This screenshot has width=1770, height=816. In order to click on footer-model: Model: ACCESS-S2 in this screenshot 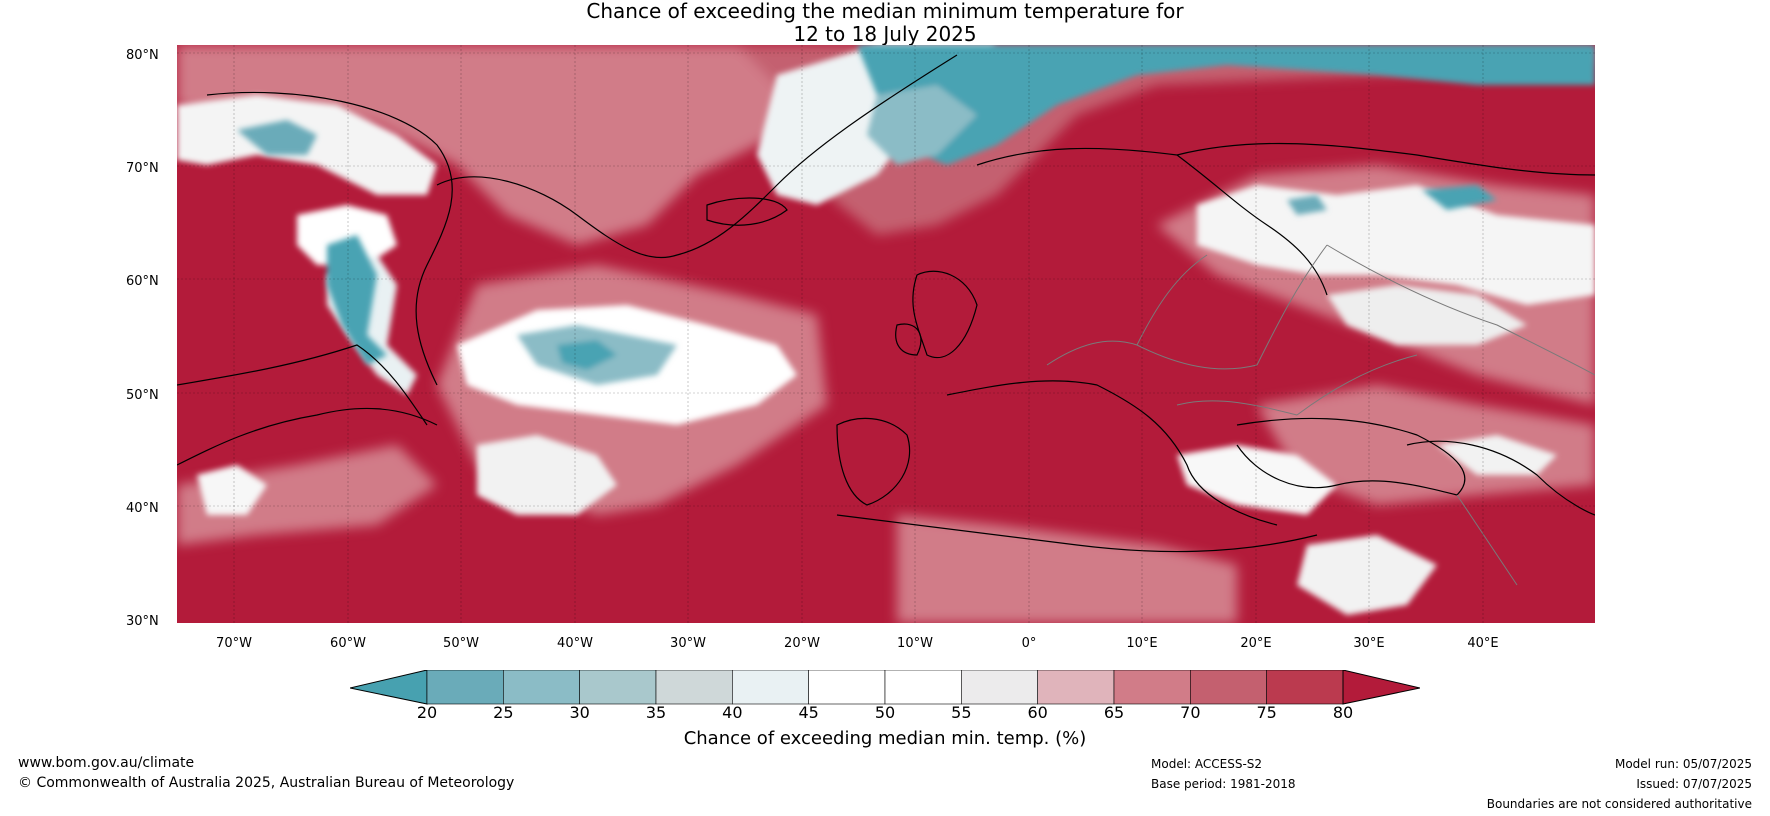, I will do `click(1207, 764)`.